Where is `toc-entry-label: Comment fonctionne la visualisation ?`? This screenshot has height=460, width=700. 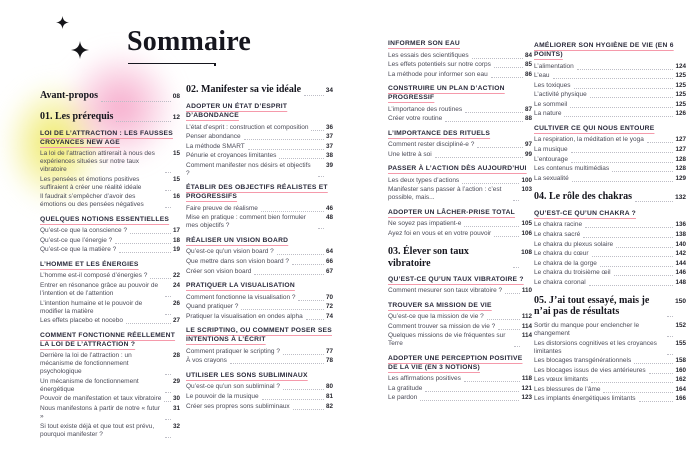 toc-entry-label: Comment fonctionne la visualisation ? is located at coordinates (241, 297).